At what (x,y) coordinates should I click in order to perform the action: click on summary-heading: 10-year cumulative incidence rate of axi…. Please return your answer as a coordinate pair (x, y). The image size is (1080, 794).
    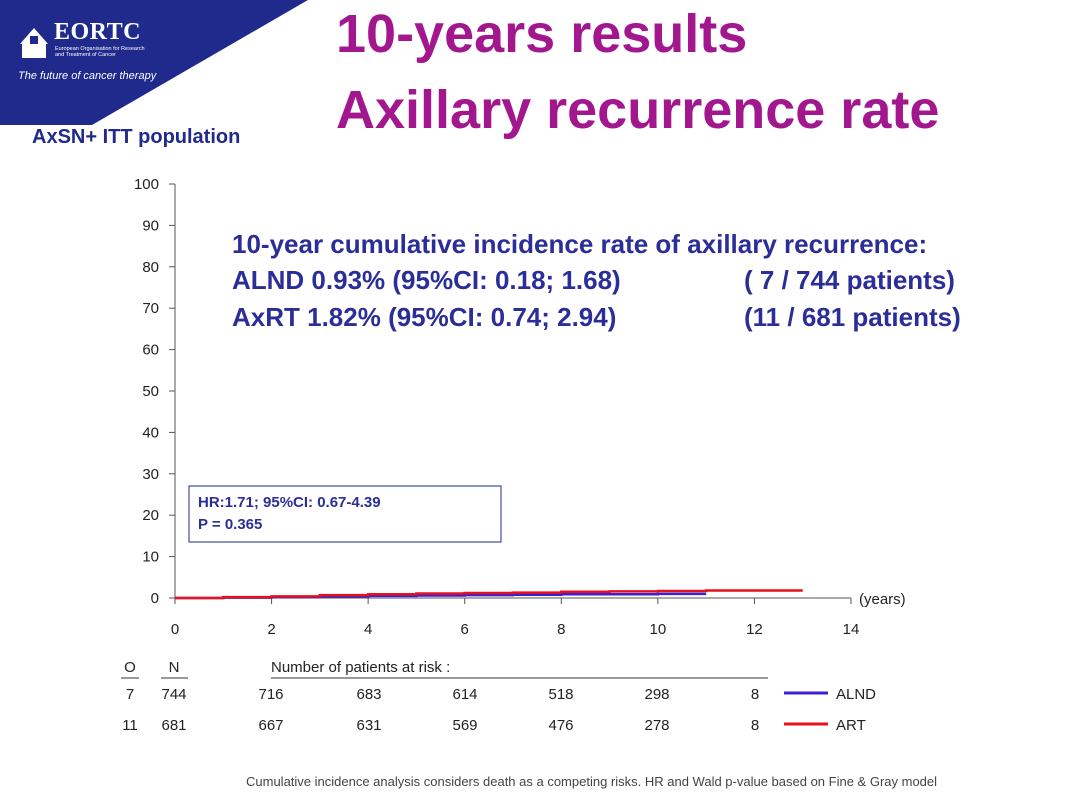
    Looking at the image, I should click on (580, 244).